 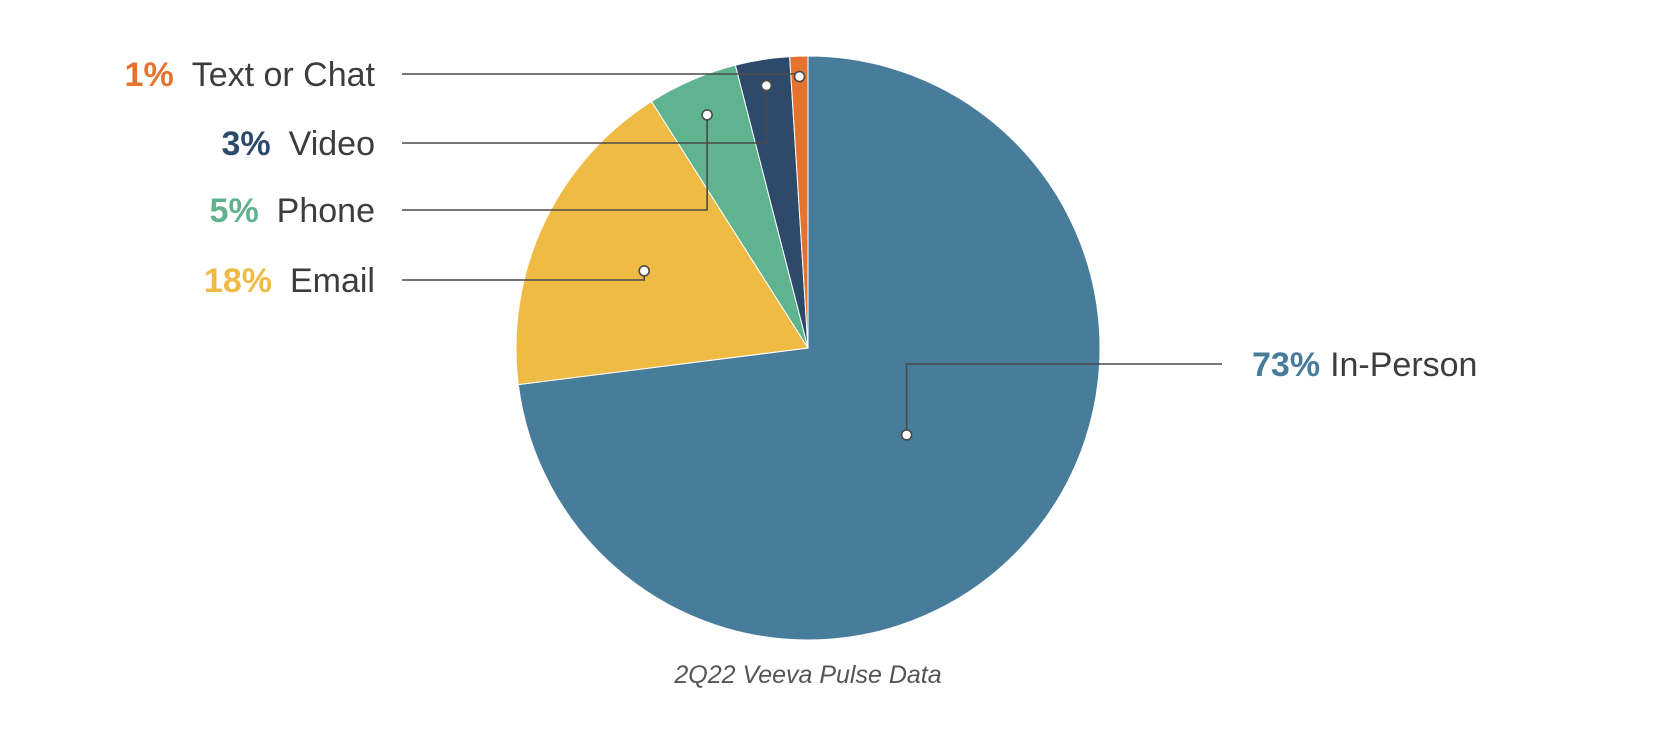 What do you see at coordinates (284, 75) in the screenshot?
I see `slice-name-text-or-chat: Text or Chat` at bounding box center [284, 75].